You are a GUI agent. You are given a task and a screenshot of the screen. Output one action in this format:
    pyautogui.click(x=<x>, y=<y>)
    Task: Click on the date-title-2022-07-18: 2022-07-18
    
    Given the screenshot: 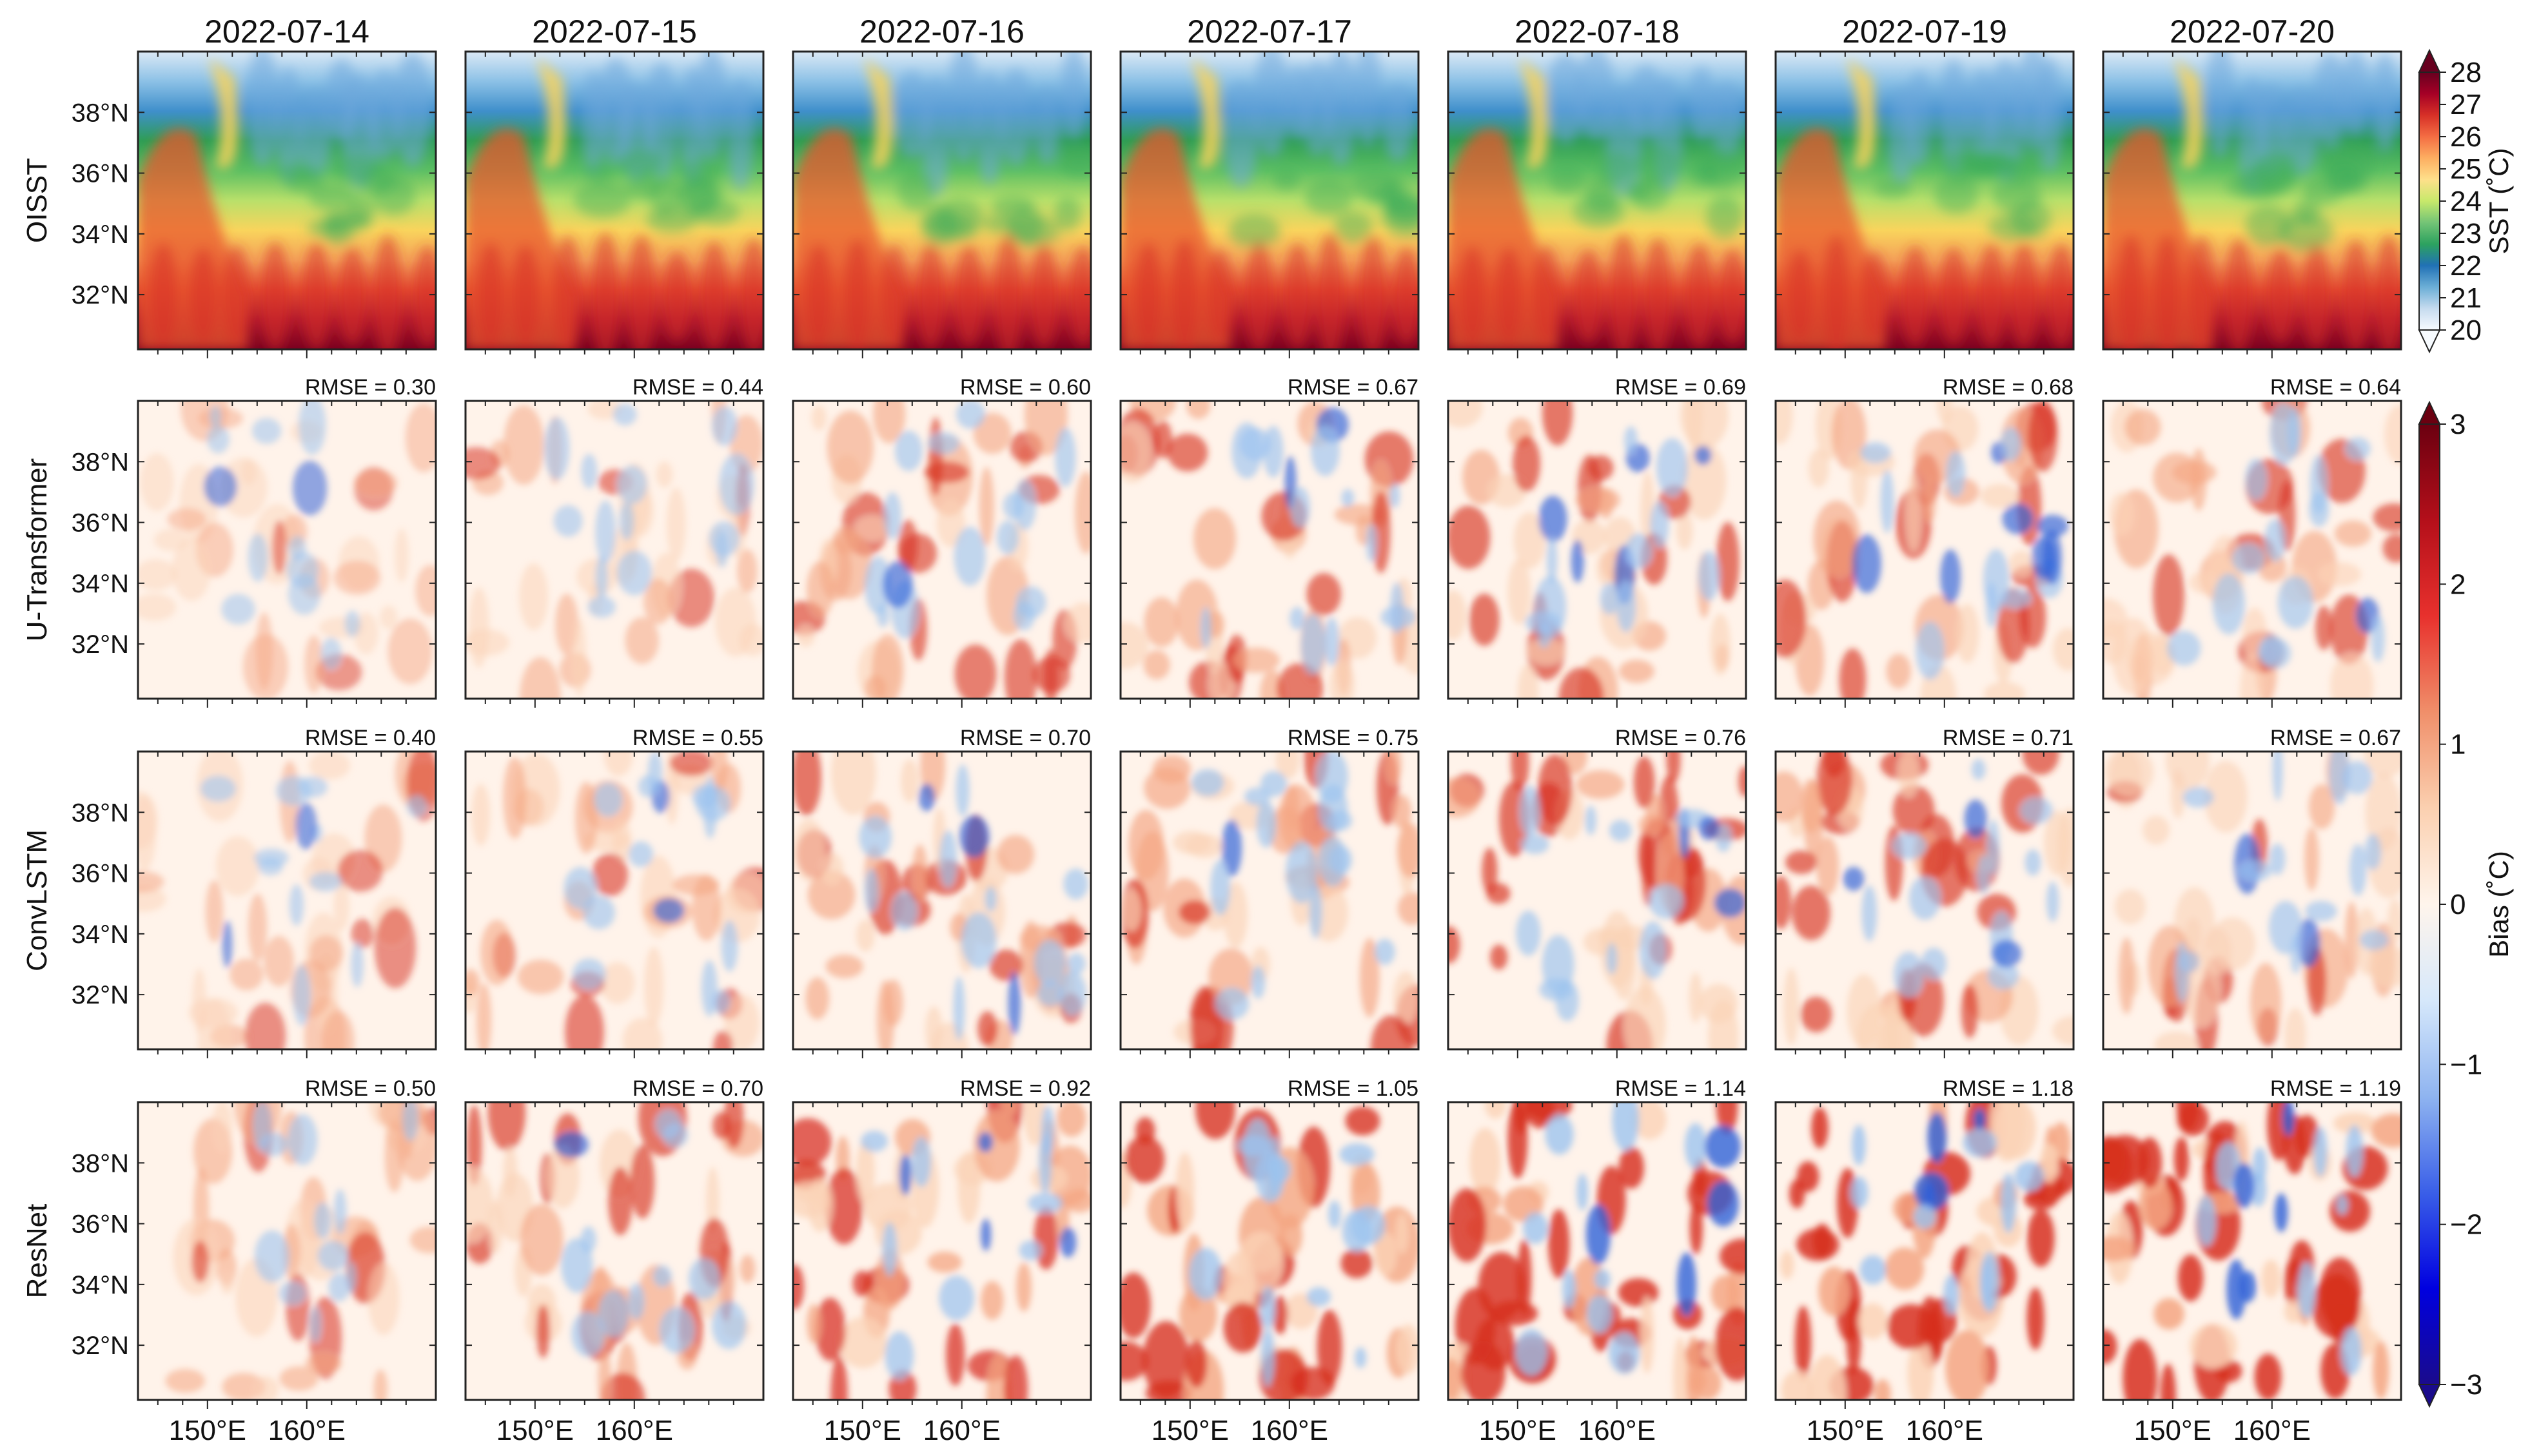 What is the action you would take?
    pyautogui.click(x=1597, y=32)
    